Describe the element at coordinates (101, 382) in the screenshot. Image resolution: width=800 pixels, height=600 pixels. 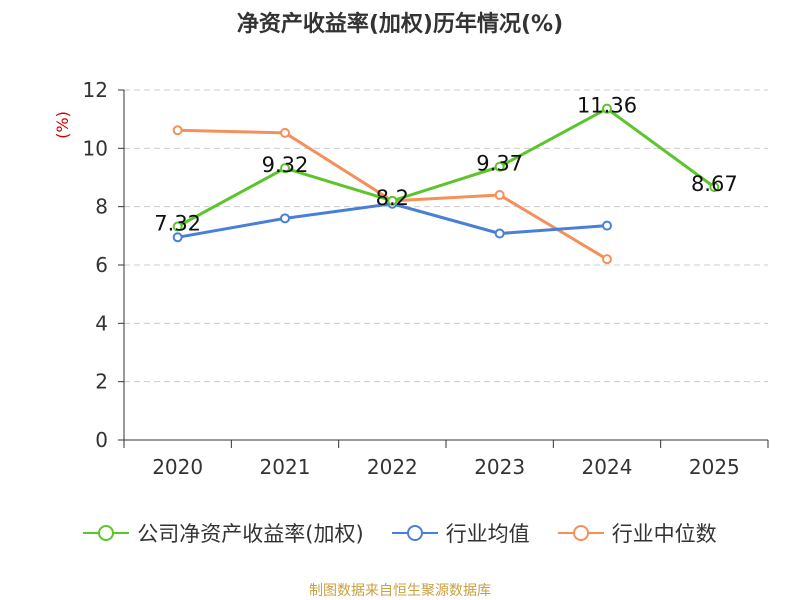
I see `y-tick-label: 2` at that location.